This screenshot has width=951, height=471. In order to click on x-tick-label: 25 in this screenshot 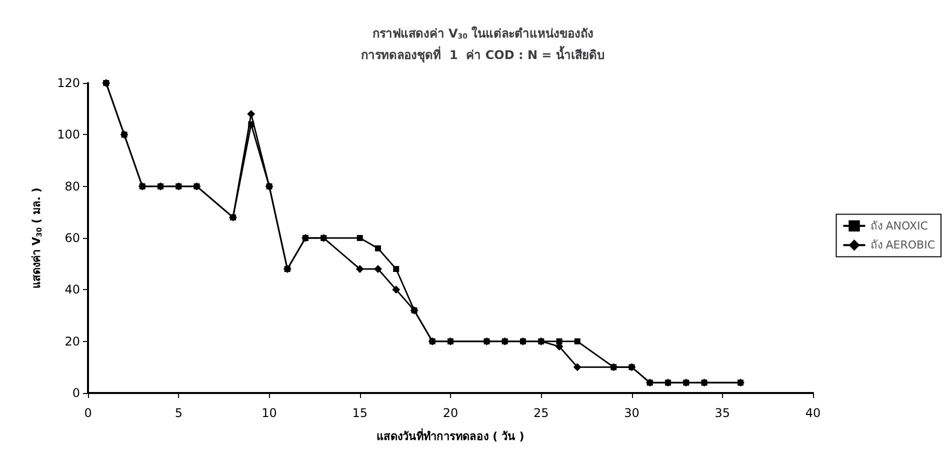, I will do `click(541, 413)`.